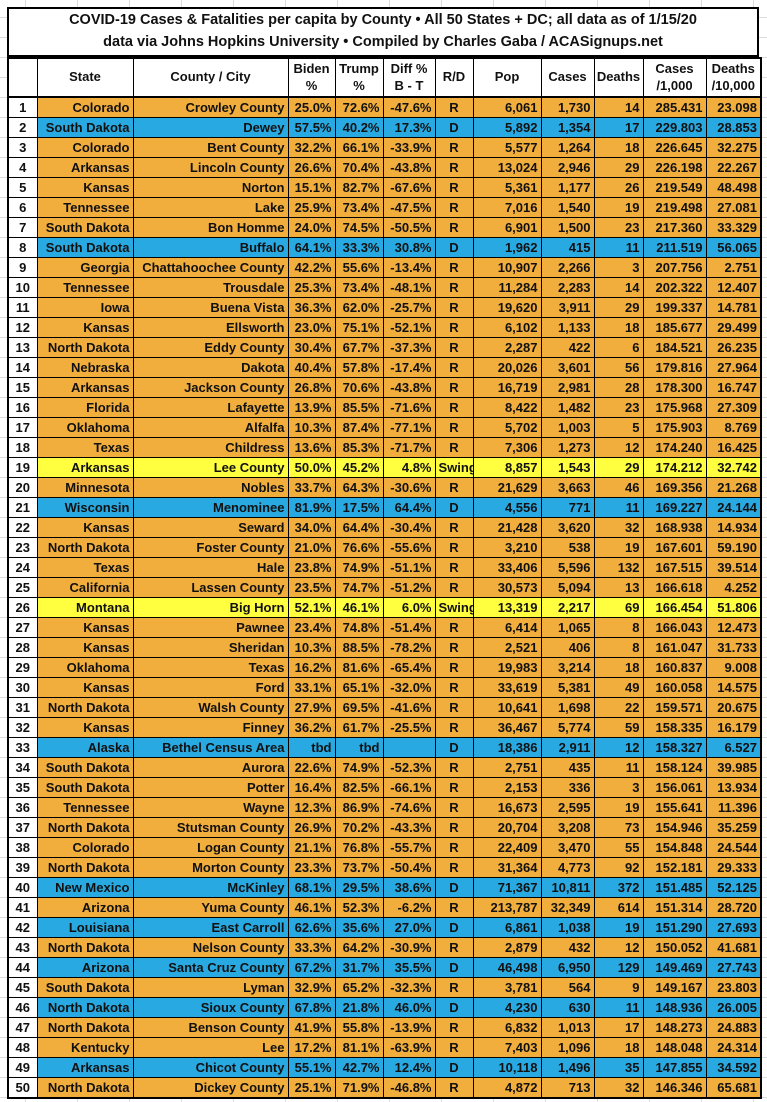 This screenshot has width=767, height=1102. Describe the element at coordinates (409, 147) in the screenshot. I see `cell-diff-pct: -33.9%` at that location.